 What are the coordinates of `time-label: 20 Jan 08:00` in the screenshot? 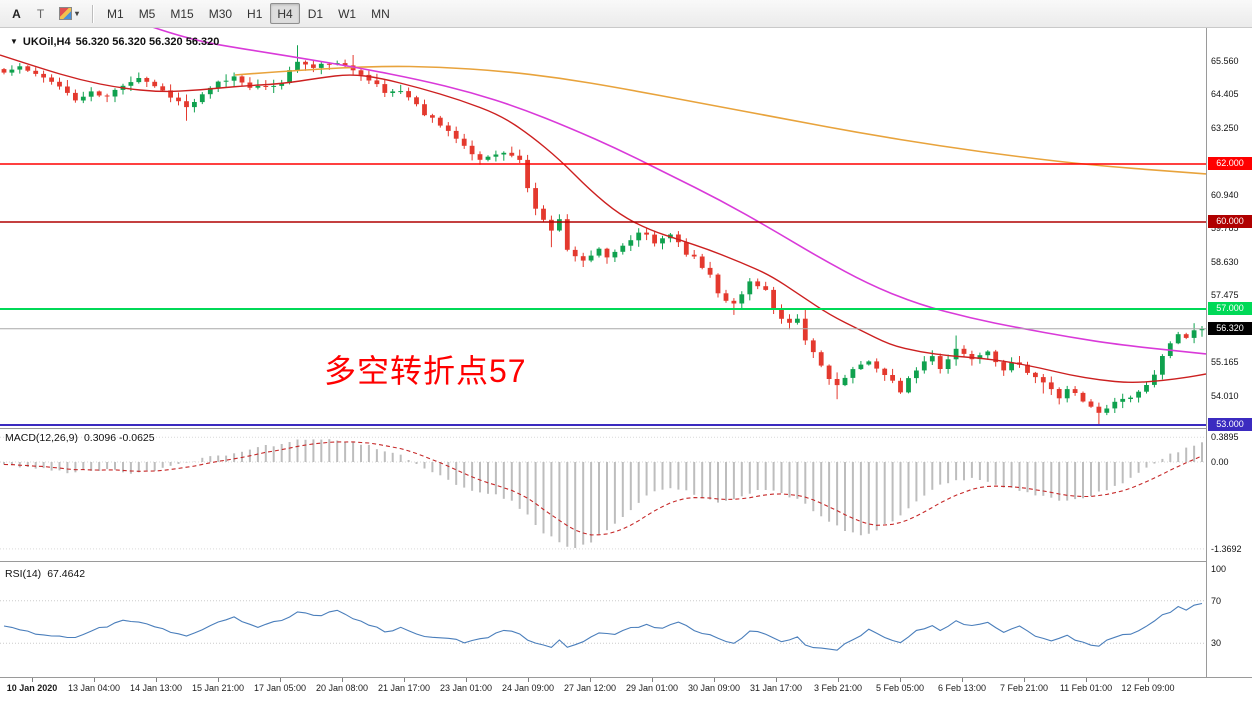 It's located at (342, 688).